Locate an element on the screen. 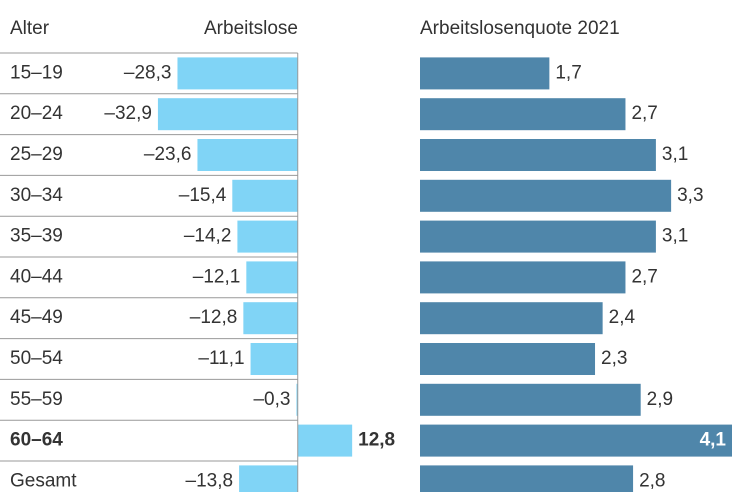  value-label: 2,8 is located at coordinates (652, 480).